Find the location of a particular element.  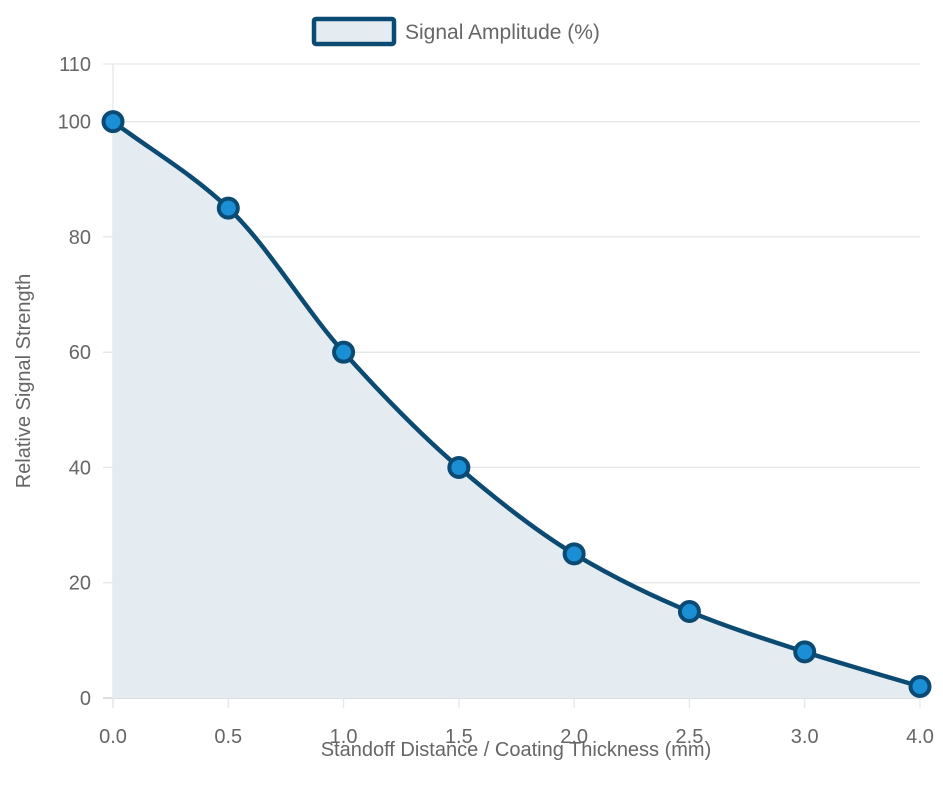

legend: Signal Amplitude (%) is located at coordinates (455, 31).